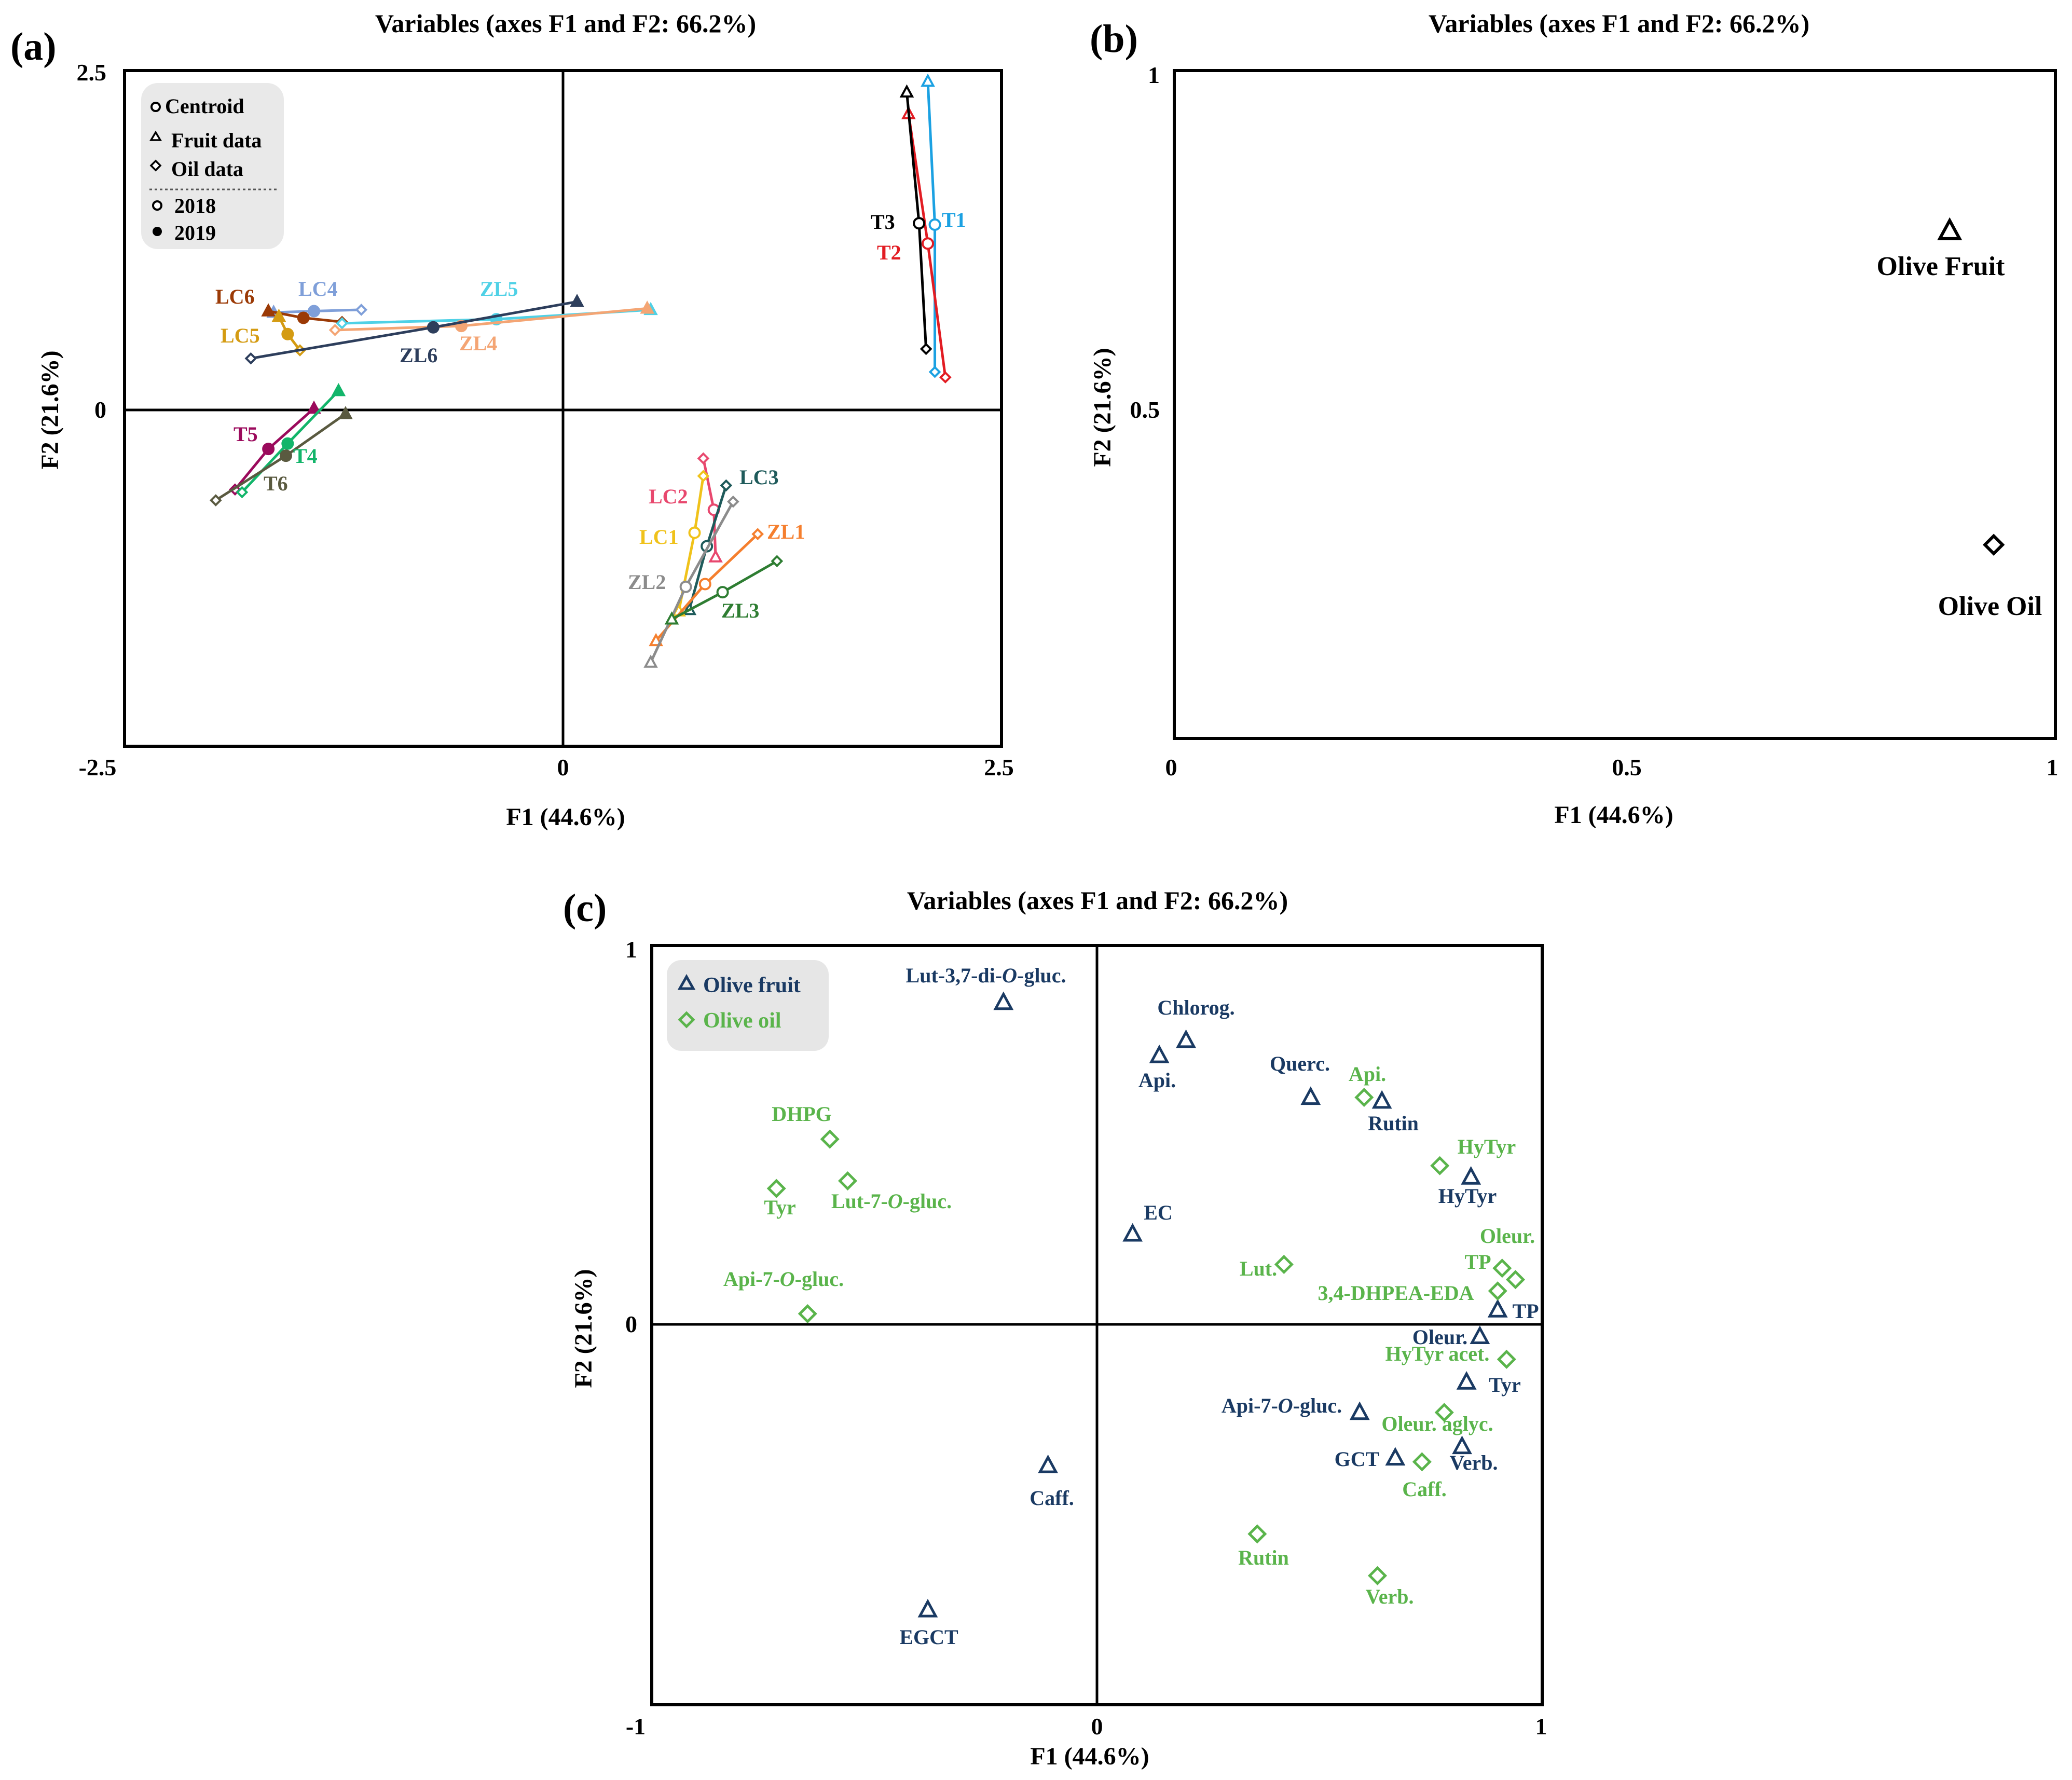 The height and width of the screenshot is (1780, 2072). I want to click on group-lc1-oil-point, so click(703, 476).